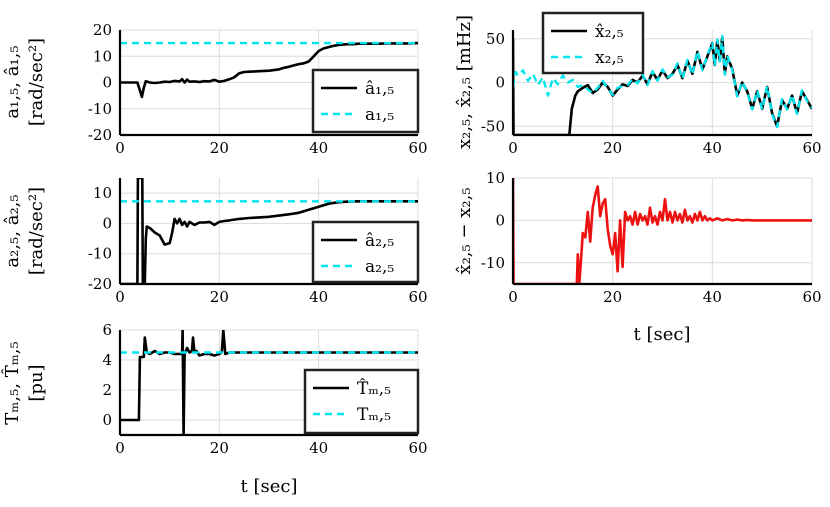 This screenshot has height=507, width=830. I want to click on legend: T̂ₘ,₅ Tₘ,₅, so click(361, 401).